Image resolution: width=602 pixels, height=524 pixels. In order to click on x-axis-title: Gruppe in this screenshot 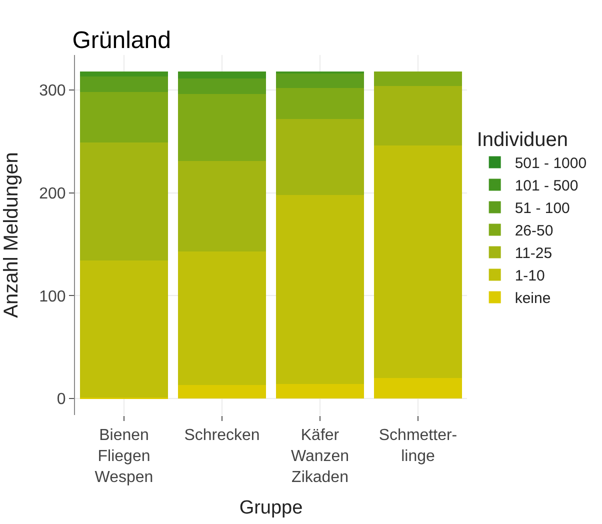, I will do `click(271, 508)`.